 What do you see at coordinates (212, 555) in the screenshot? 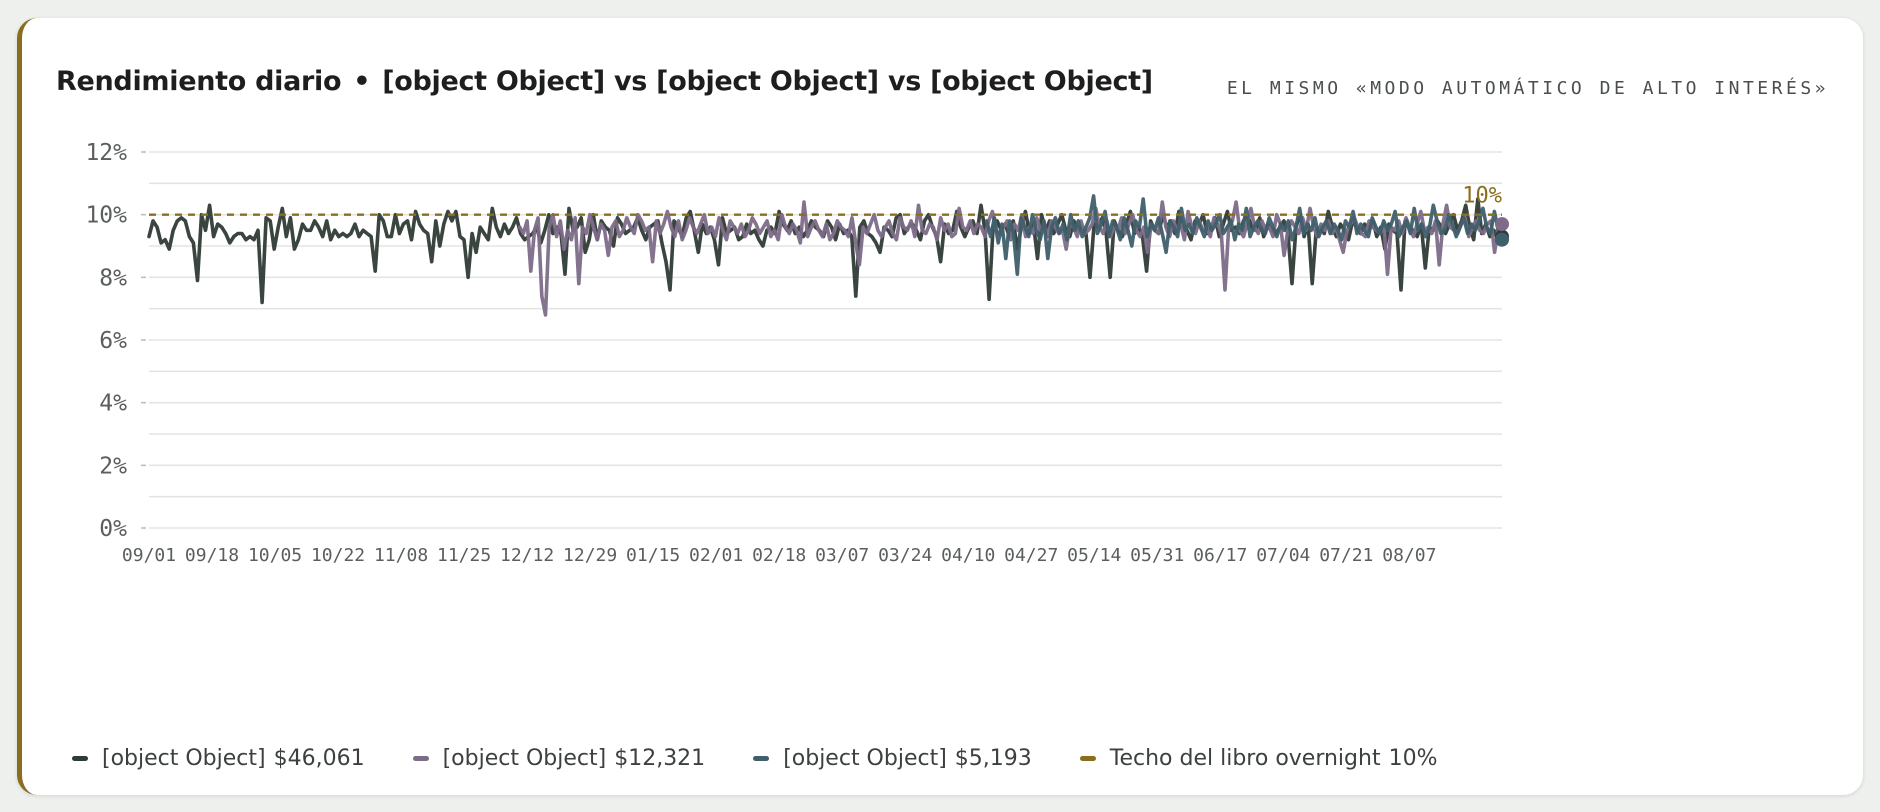
I see `x-tick-label: 09/18` at bounding box center [212, 555].